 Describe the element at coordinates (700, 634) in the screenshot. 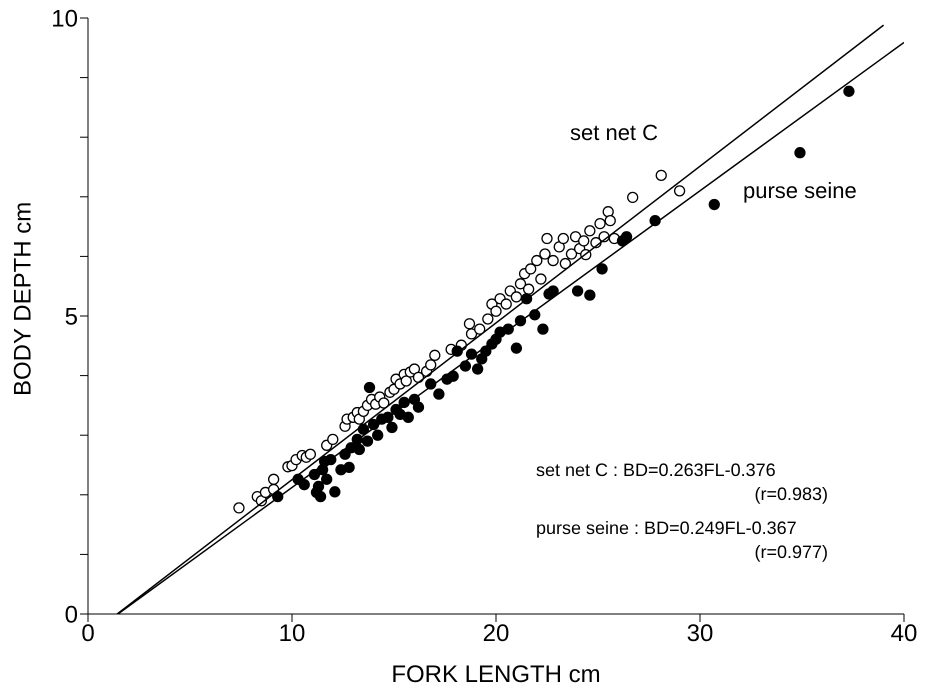

I see `x-tick-label: 30` at that location.